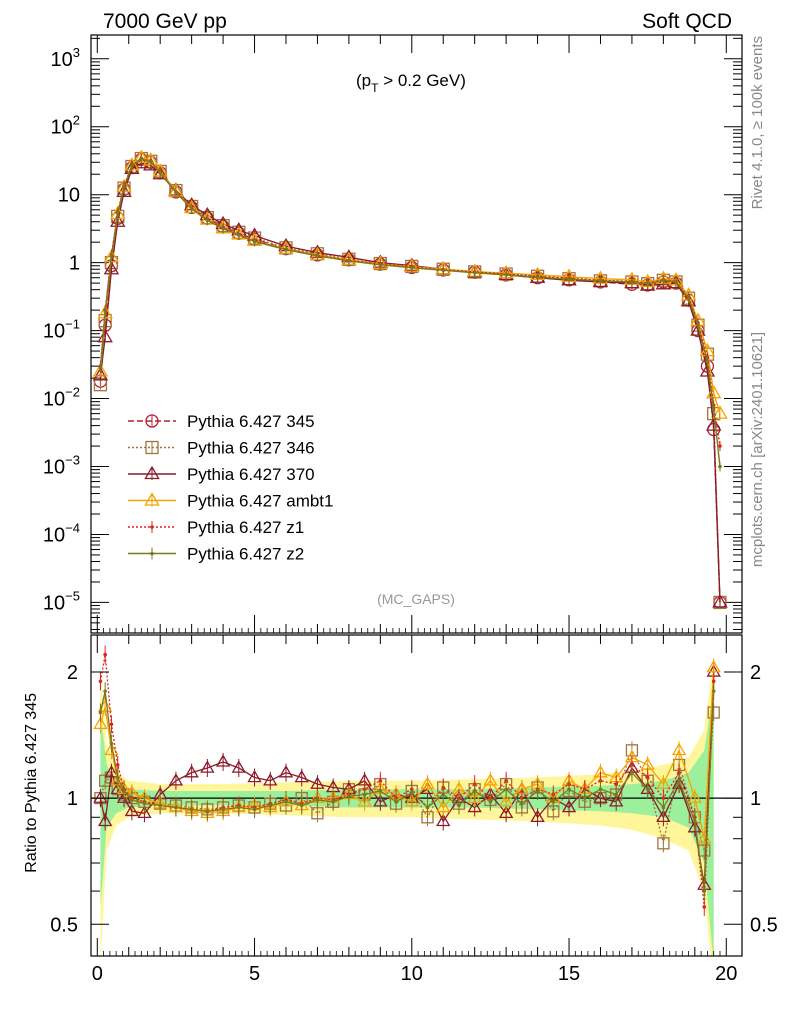 This screenshot has width=786, height=1024. I want to click on main-y-tick-label: 10², so click(65, 126).